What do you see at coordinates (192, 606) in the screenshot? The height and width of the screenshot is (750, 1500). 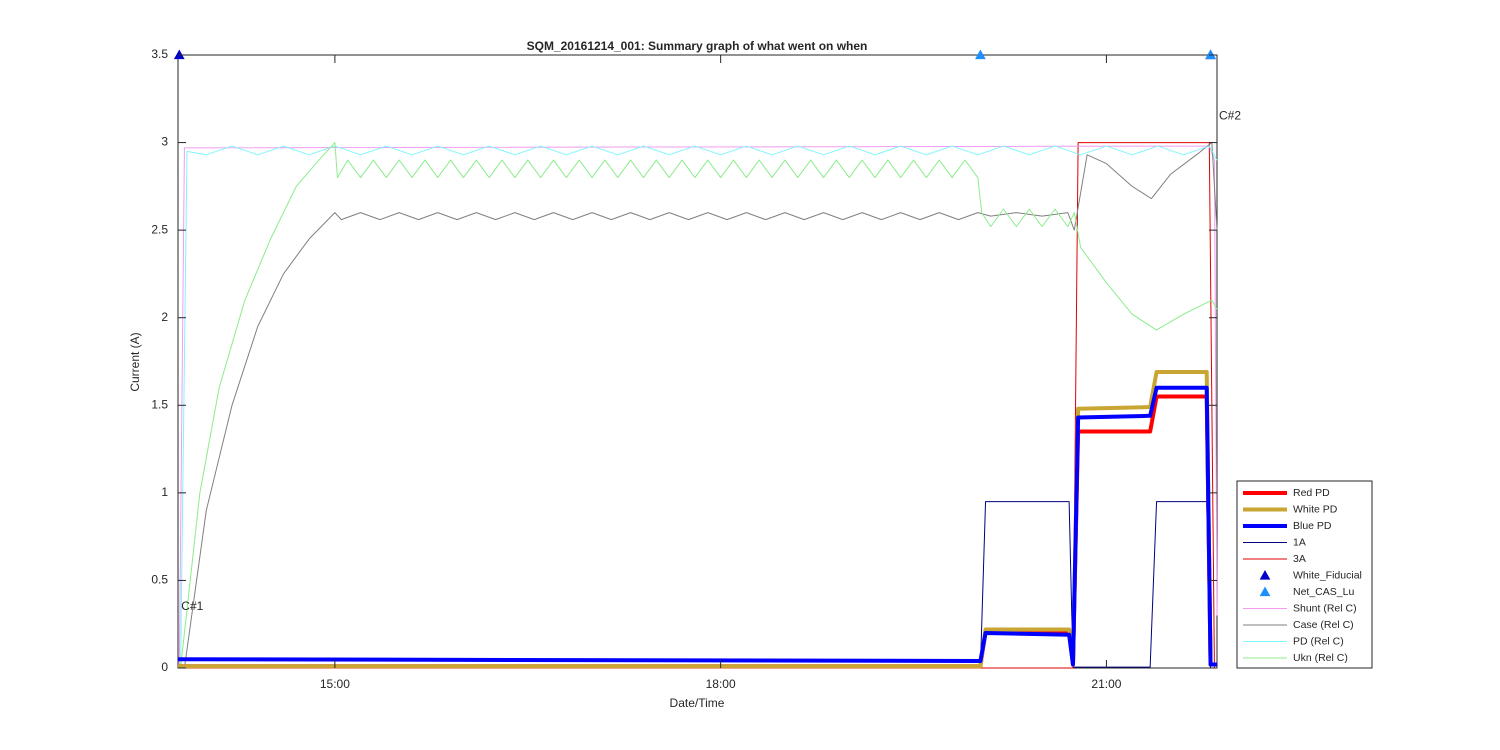 I see `annotation: C#1` at bounding box center [192, 606].